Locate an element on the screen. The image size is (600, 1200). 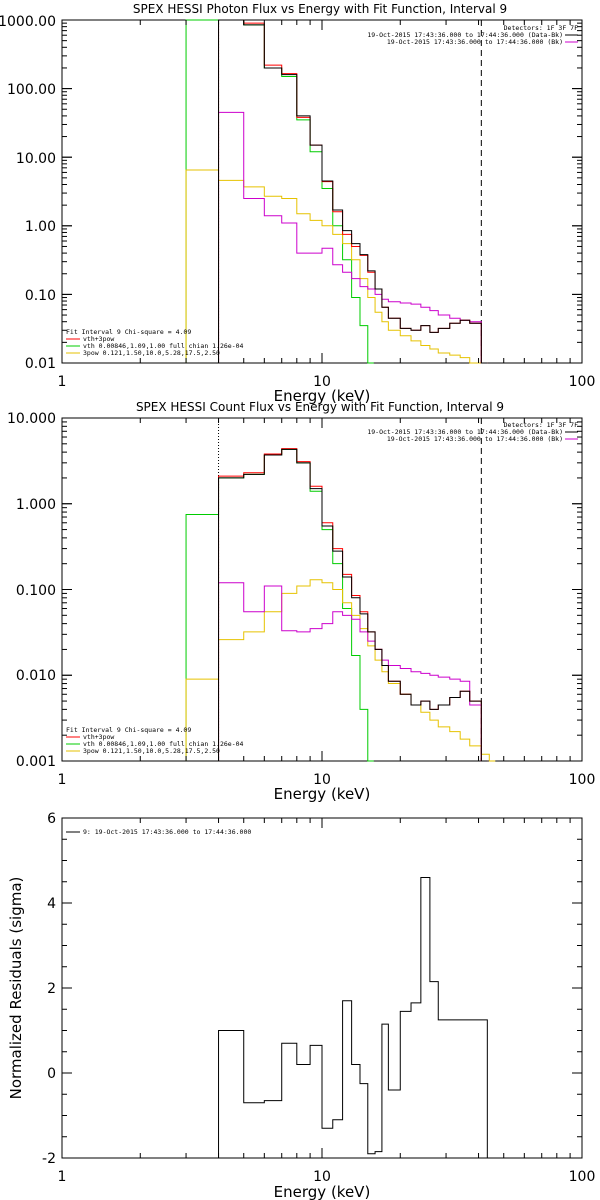
series-residuals is located at coordinates (353, 1017).